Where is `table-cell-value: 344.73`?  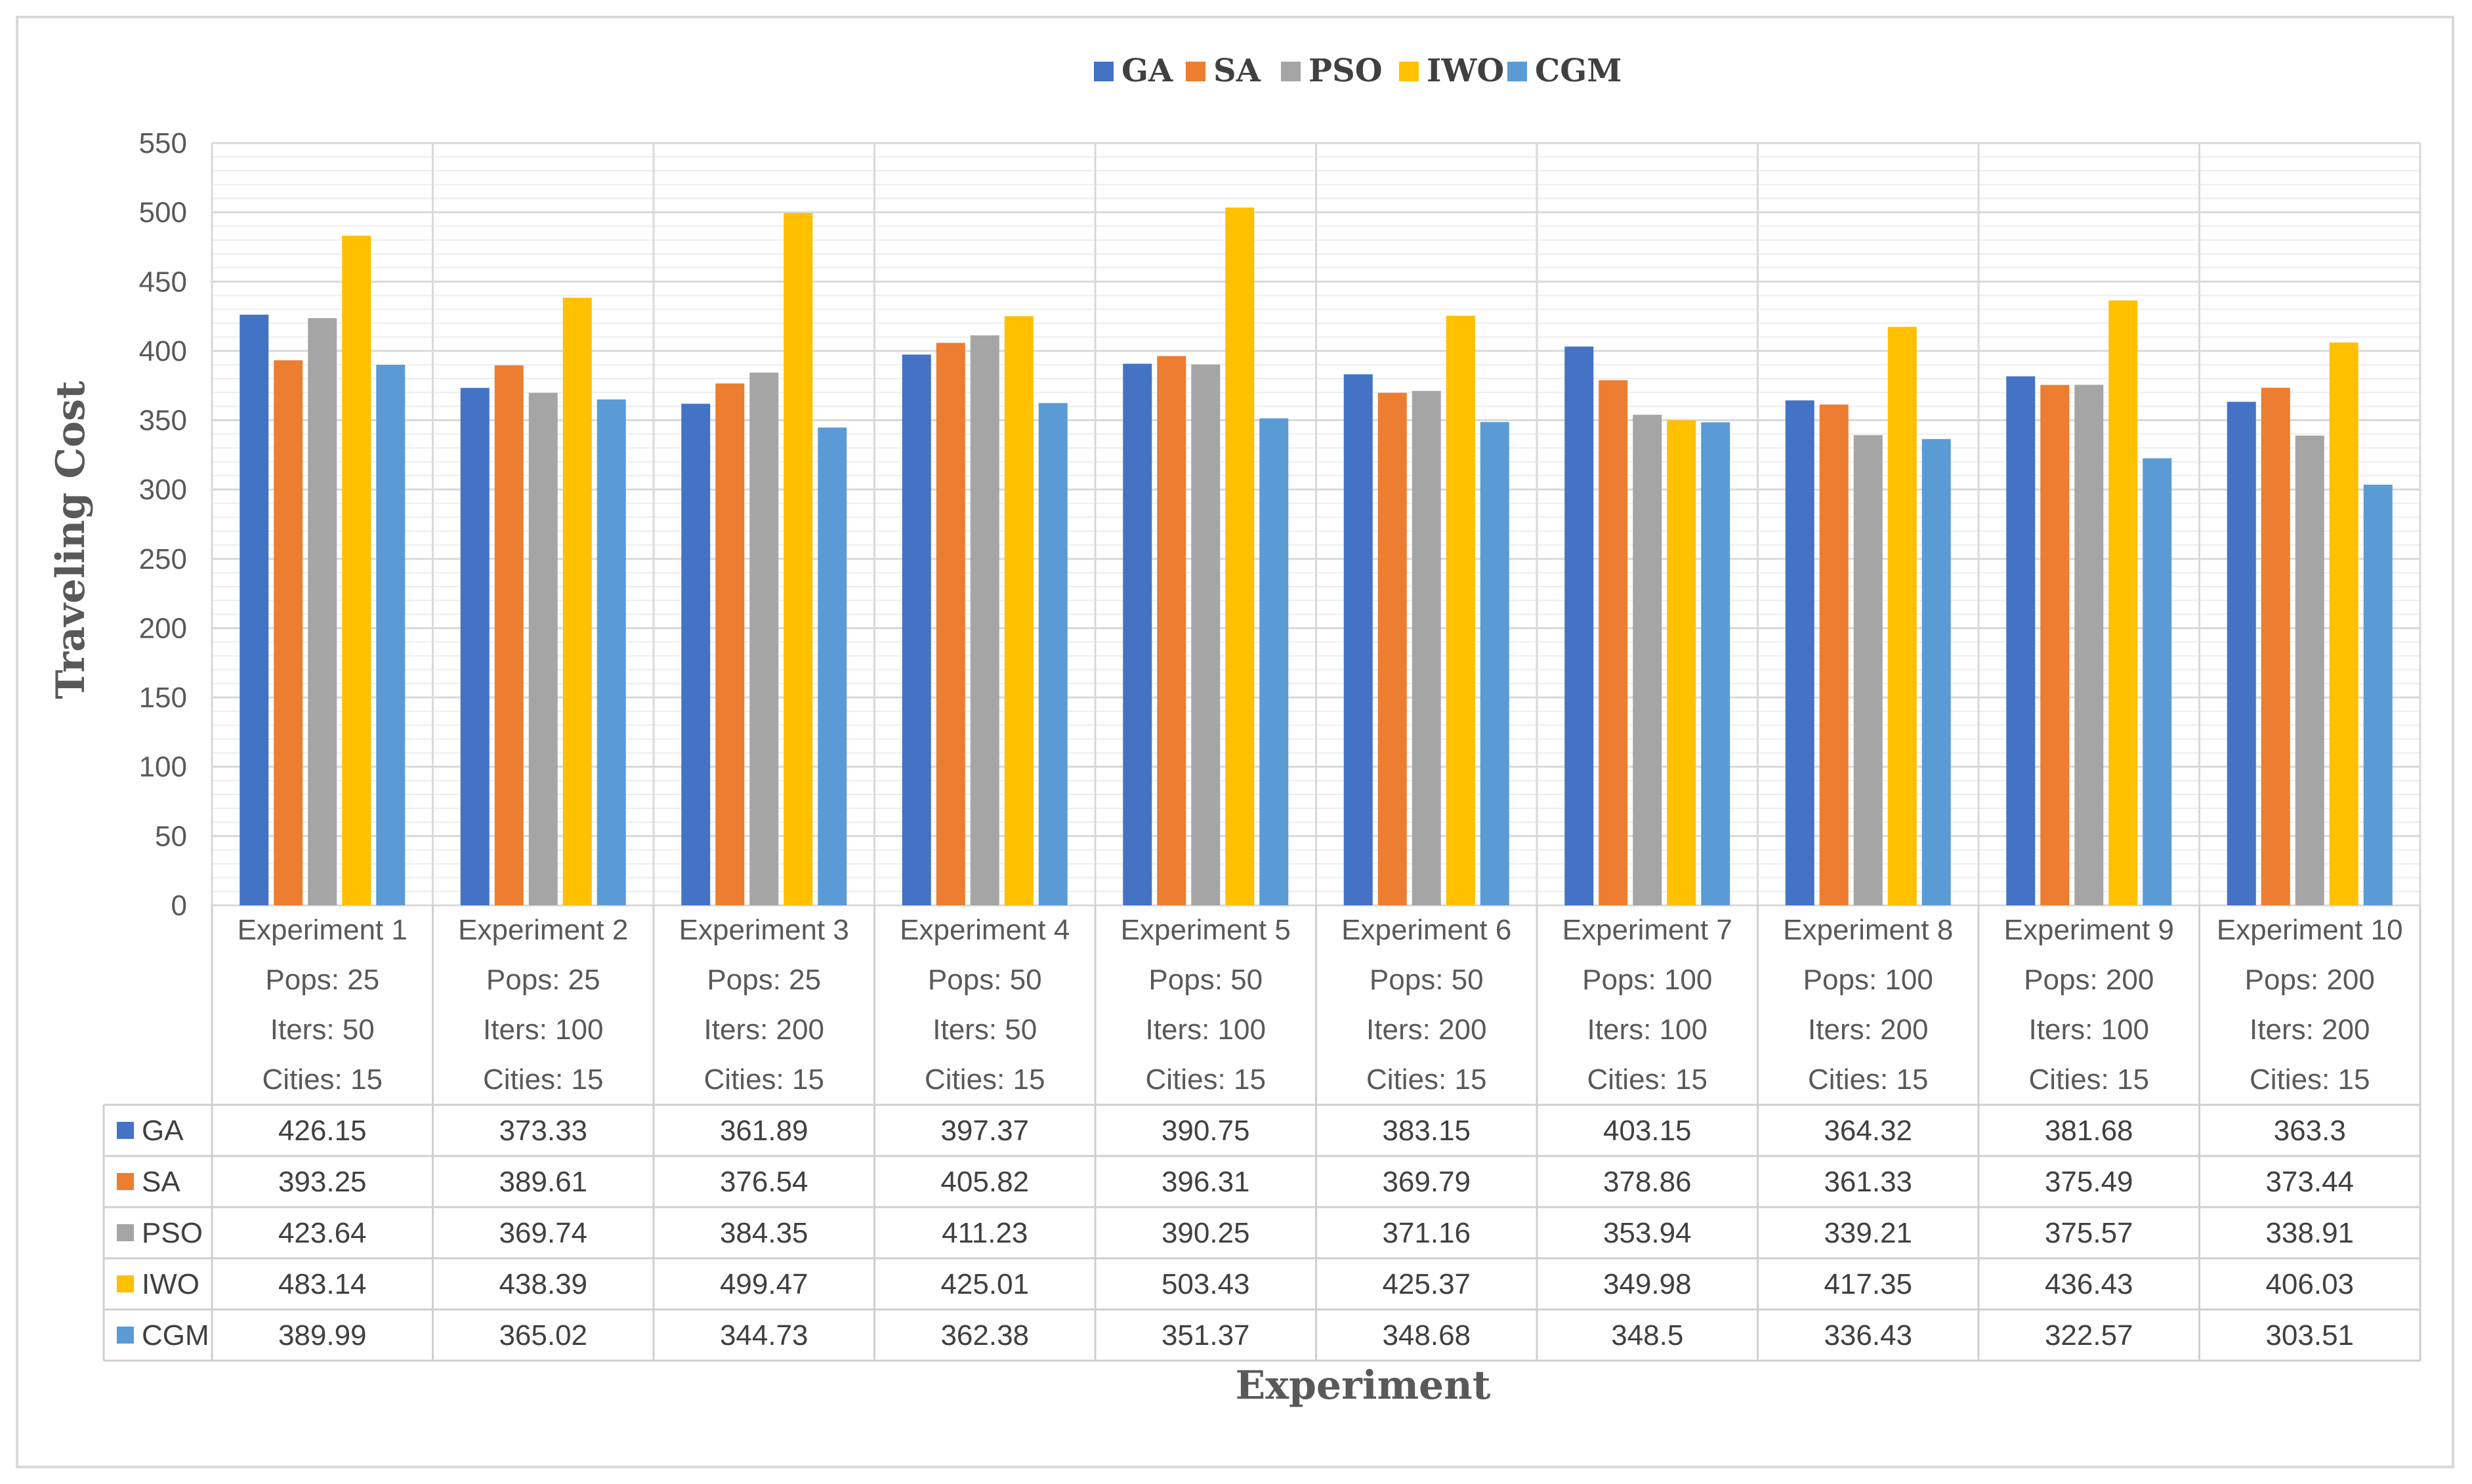 table-cell-value: 344.73 is located at coordinates (764, 1335).